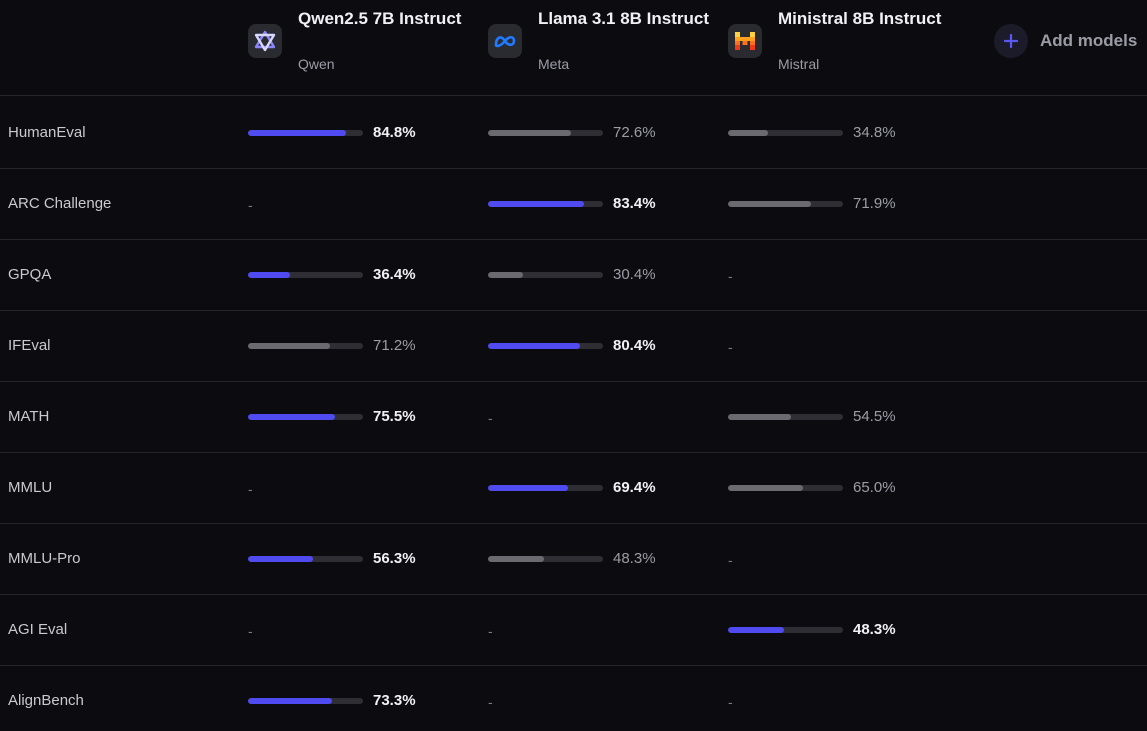  Describe the element at coordinates (394, 558) in the screenshot. I see `score-value: 56.3%` at that location.